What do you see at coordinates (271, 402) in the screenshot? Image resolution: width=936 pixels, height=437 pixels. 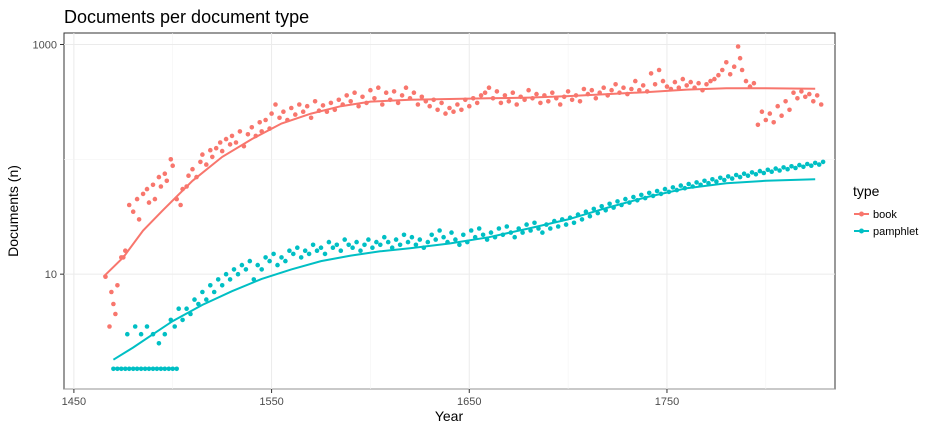 I see `x-tick-label: 1550` at bounding box center [271, 402].